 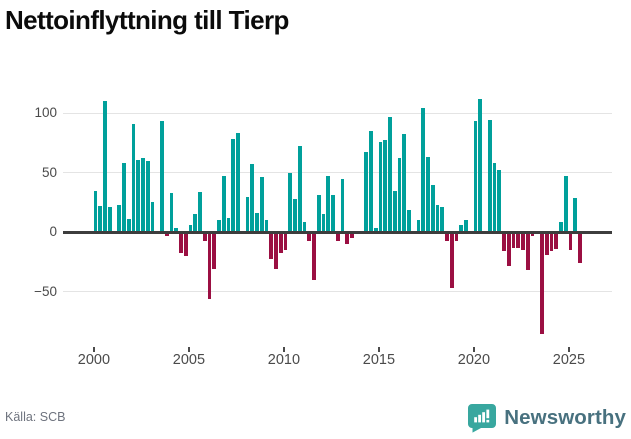 I want to click on bar-2002-Q2, so click(x=138, y=196).